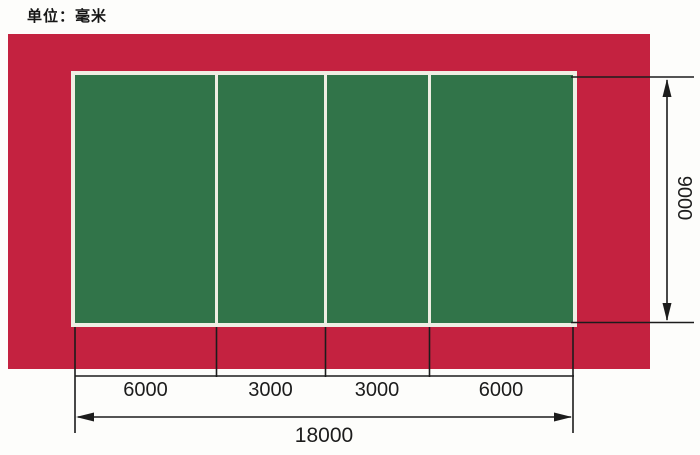 This screenshot has width=700, height=455. I want to click on total-dimension-label: 18000, so click(324, 435).